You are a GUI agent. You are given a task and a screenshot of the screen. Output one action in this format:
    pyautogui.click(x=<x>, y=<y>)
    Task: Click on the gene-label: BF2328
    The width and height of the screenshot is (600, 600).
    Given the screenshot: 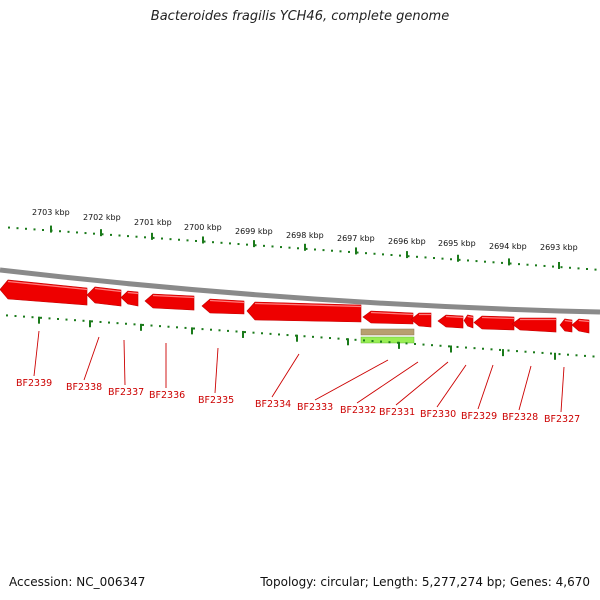 What is the action you would take?
    pyautogui.click(x=520, y=417)
    